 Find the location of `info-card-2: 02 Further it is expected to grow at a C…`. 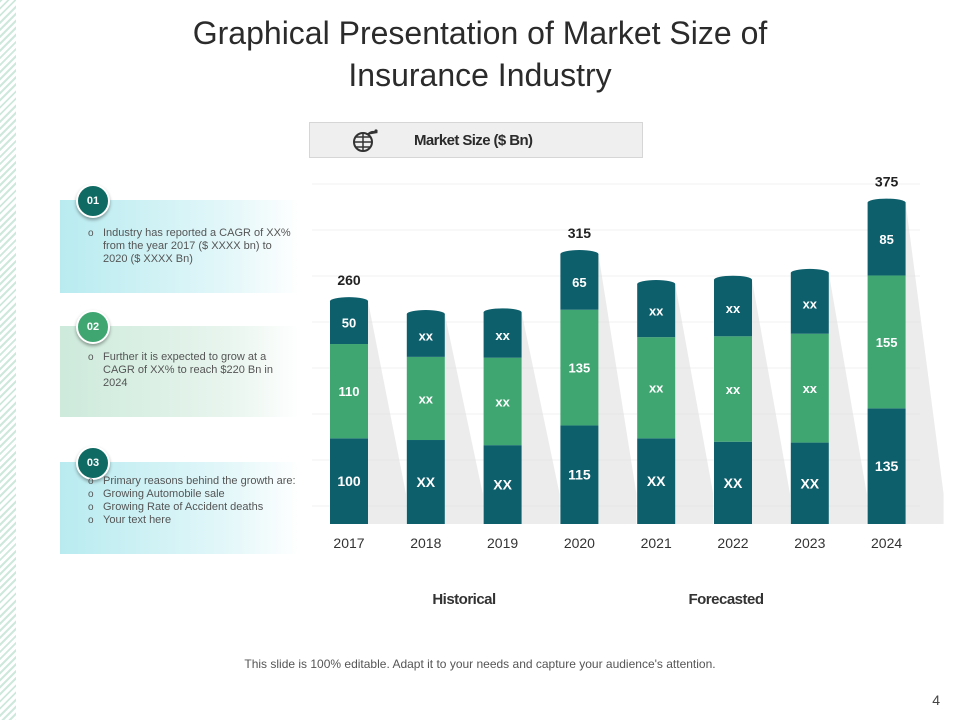

info-card-2: 02 Further it is expected to grow at a C… is located at coordinates (180, 363).